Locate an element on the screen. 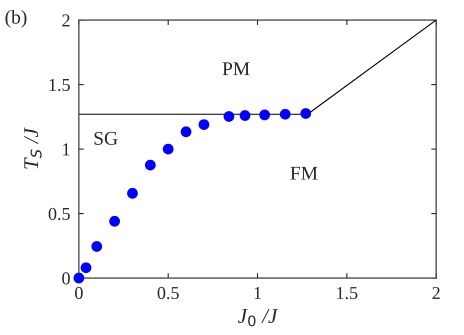  x-axis-title: J$_{0}$ /J is located at coordinates (258, 317).